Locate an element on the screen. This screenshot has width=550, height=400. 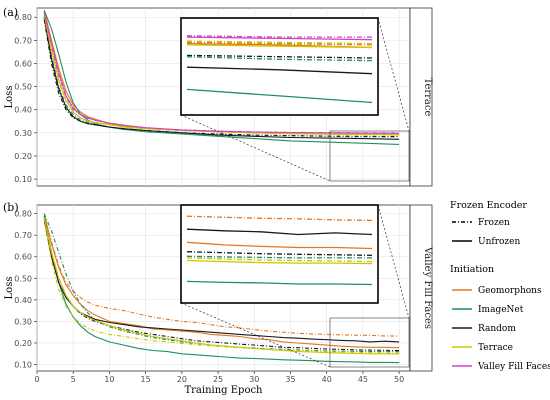
inset-line-geomorphons-unfrozen is located at coordinates (279, 245).